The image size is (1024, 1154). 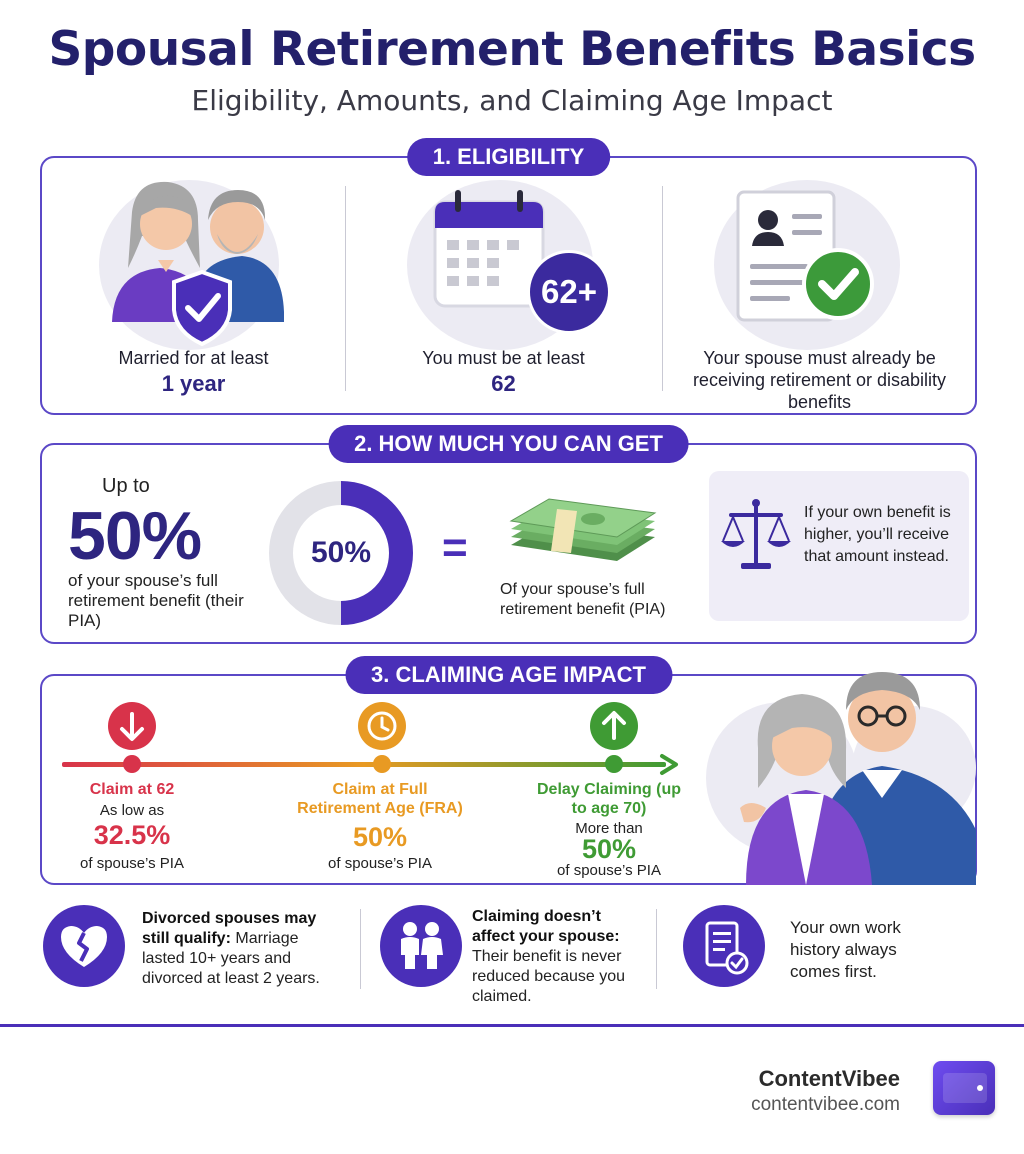 I want to click on timeline-arrow-icon, so click(x=669, y=764).